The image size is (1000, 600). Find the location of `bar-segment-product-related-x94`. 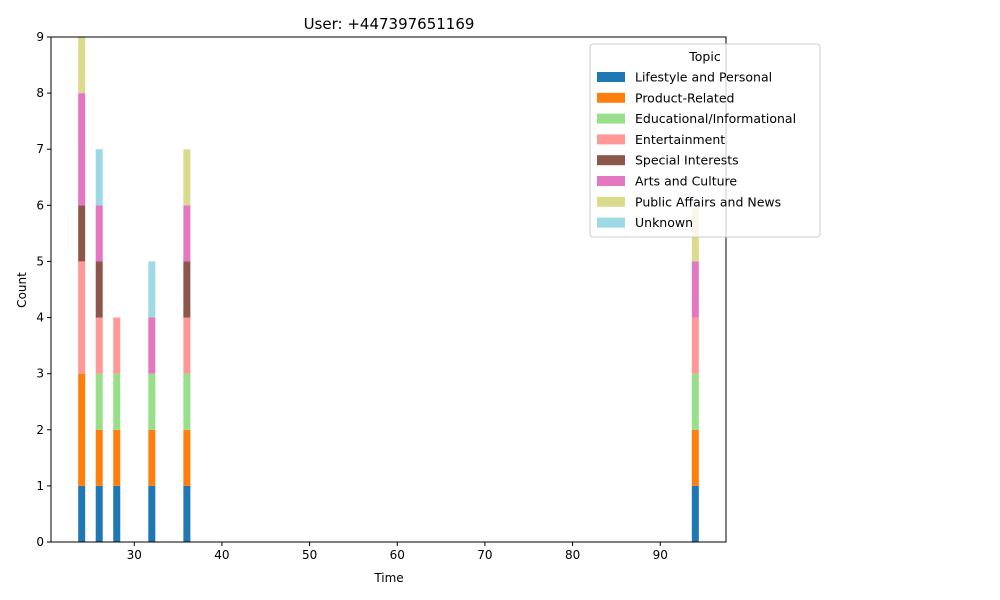

bar-segment-product-related-x94 is located at coordinates (695, 457).